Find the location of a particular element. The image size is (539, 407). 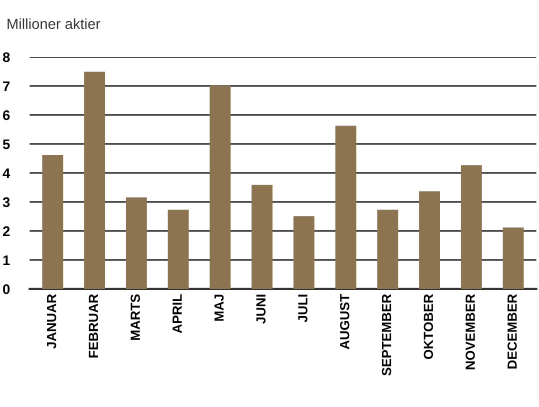

x-tick-label: APRIL is located at coordinates (177, 314).